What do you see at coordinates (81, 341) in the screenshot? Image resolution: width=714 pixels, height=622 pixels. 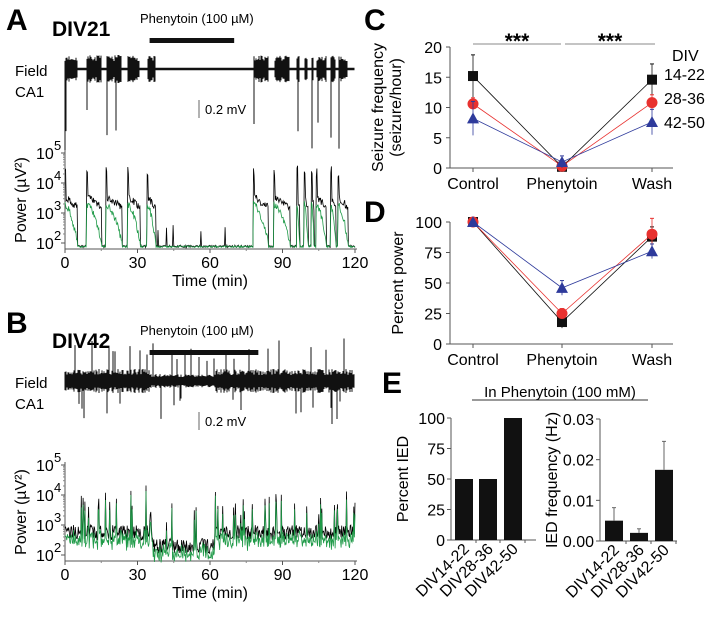 I see `panel-title: DIV42` at bounding box center [81, 341].